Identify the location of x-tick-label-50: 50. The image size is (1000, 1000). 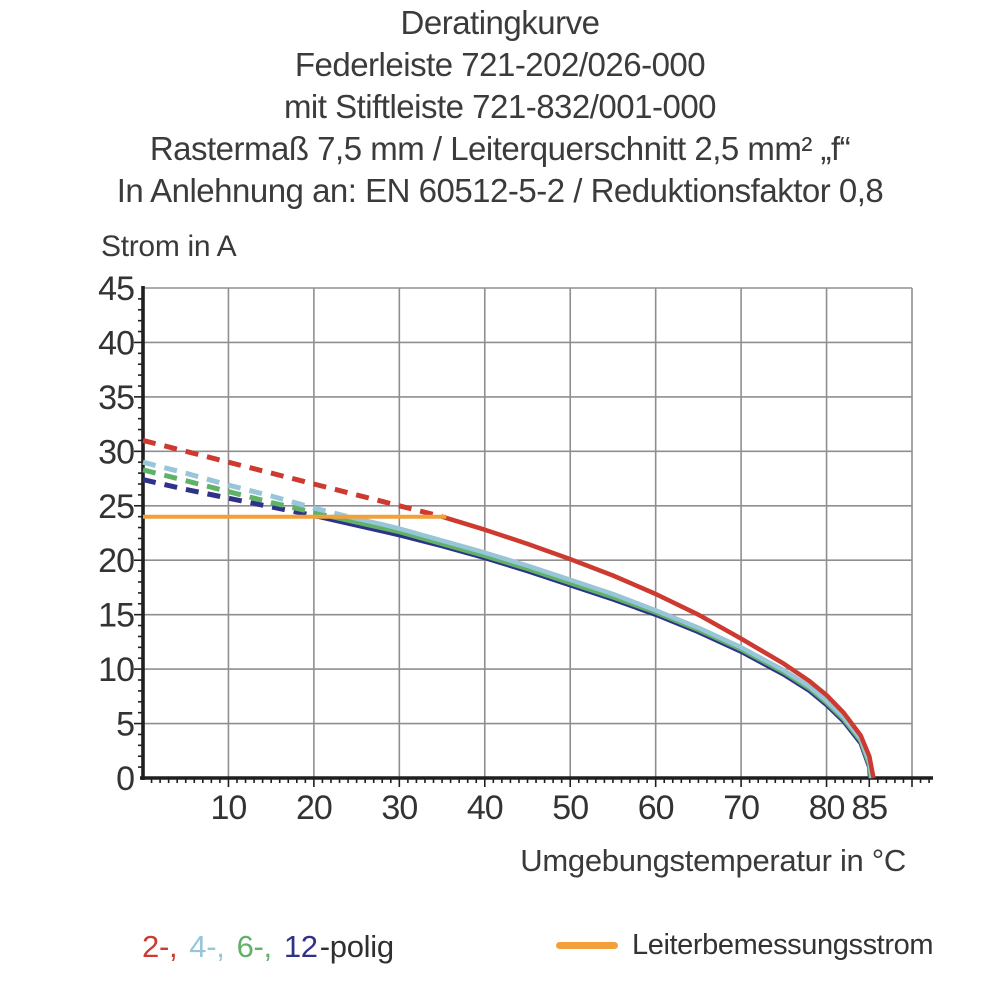
(570, 808).